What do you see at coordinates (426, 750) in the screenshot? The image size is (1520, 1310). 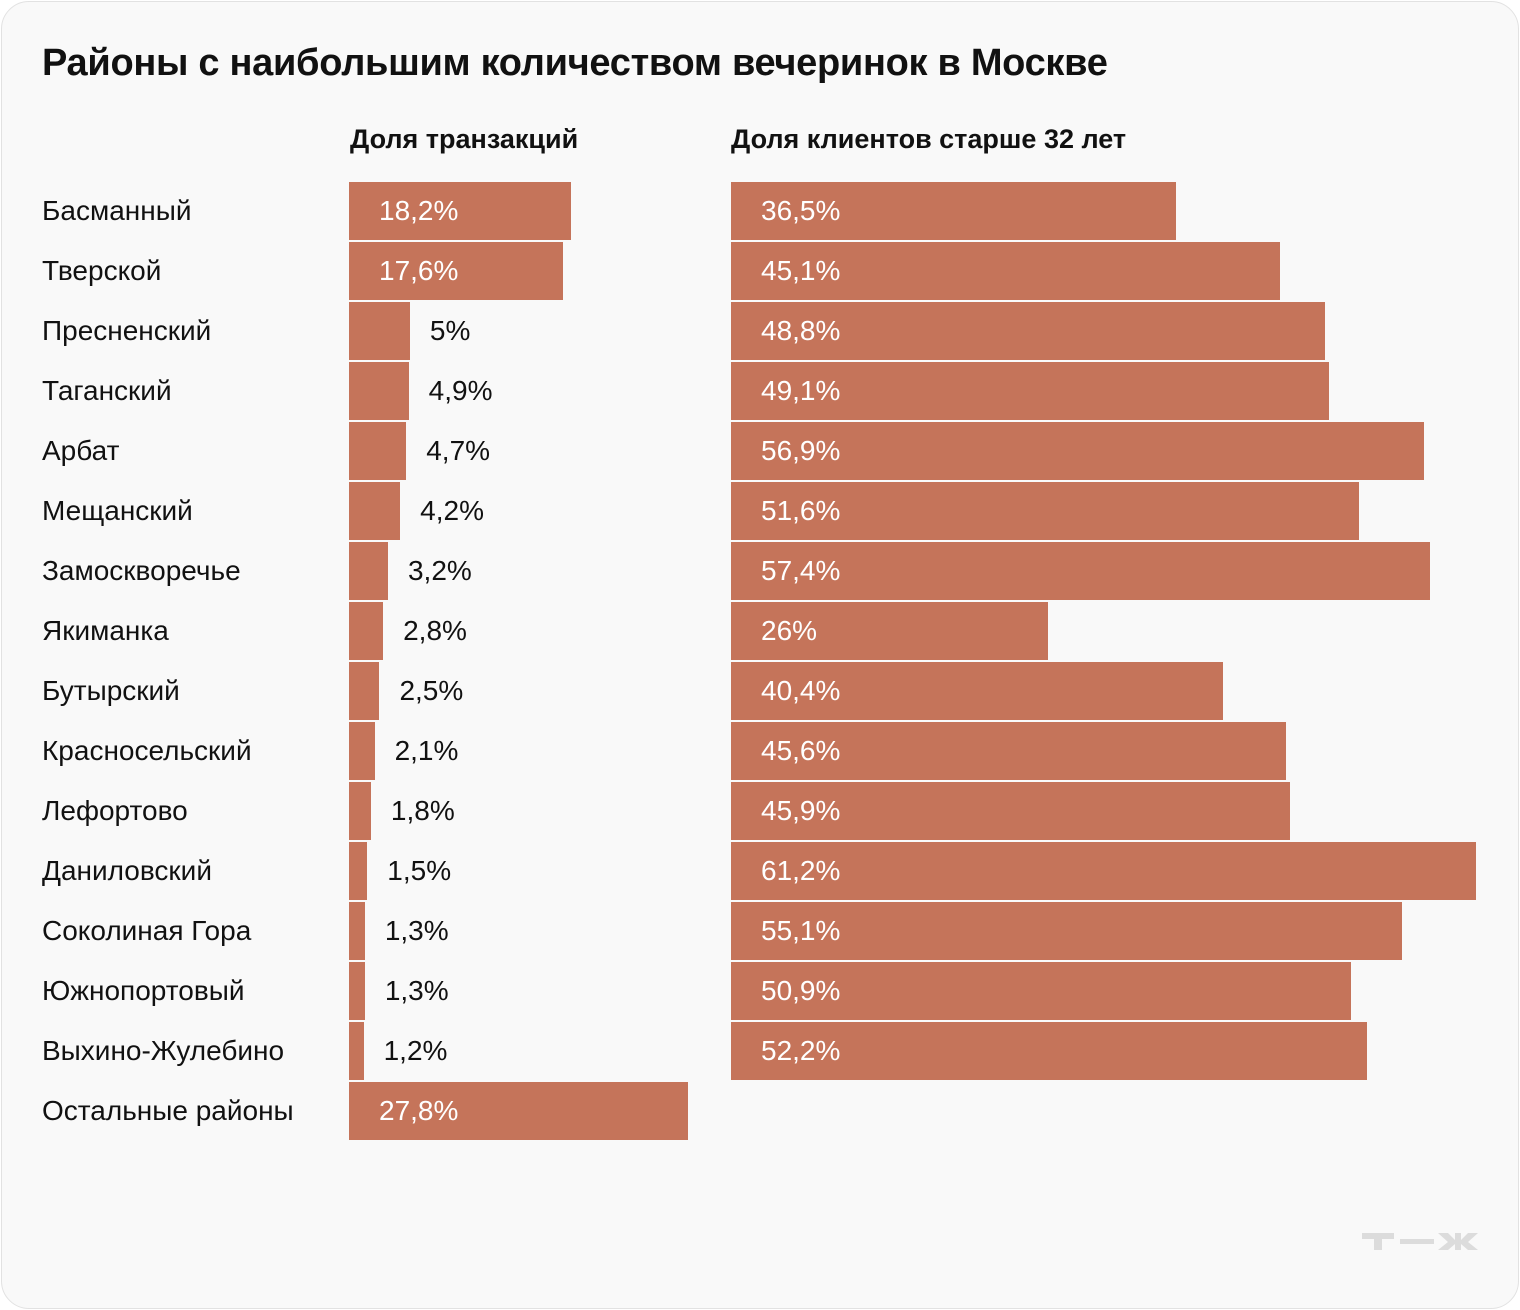 I see `data-label: 2,1%` at bounding box center [426, 750].